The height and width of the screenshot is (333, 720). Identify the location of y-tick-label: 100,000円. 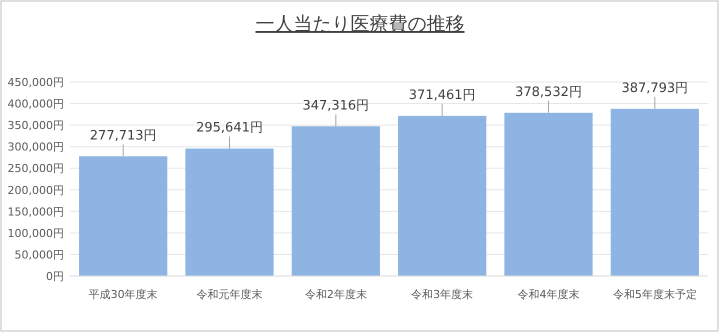
(36, 233).